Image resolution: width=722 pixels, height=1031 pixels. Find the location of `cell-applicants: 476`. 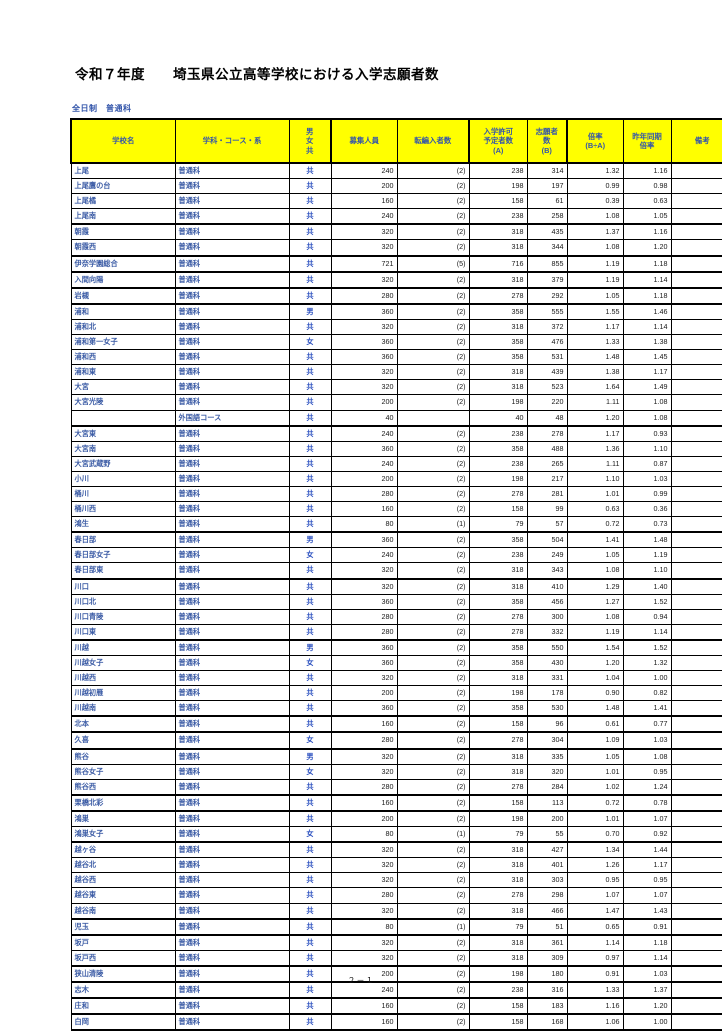

cell-applicants: 476 is located at coordinates (547, 342).